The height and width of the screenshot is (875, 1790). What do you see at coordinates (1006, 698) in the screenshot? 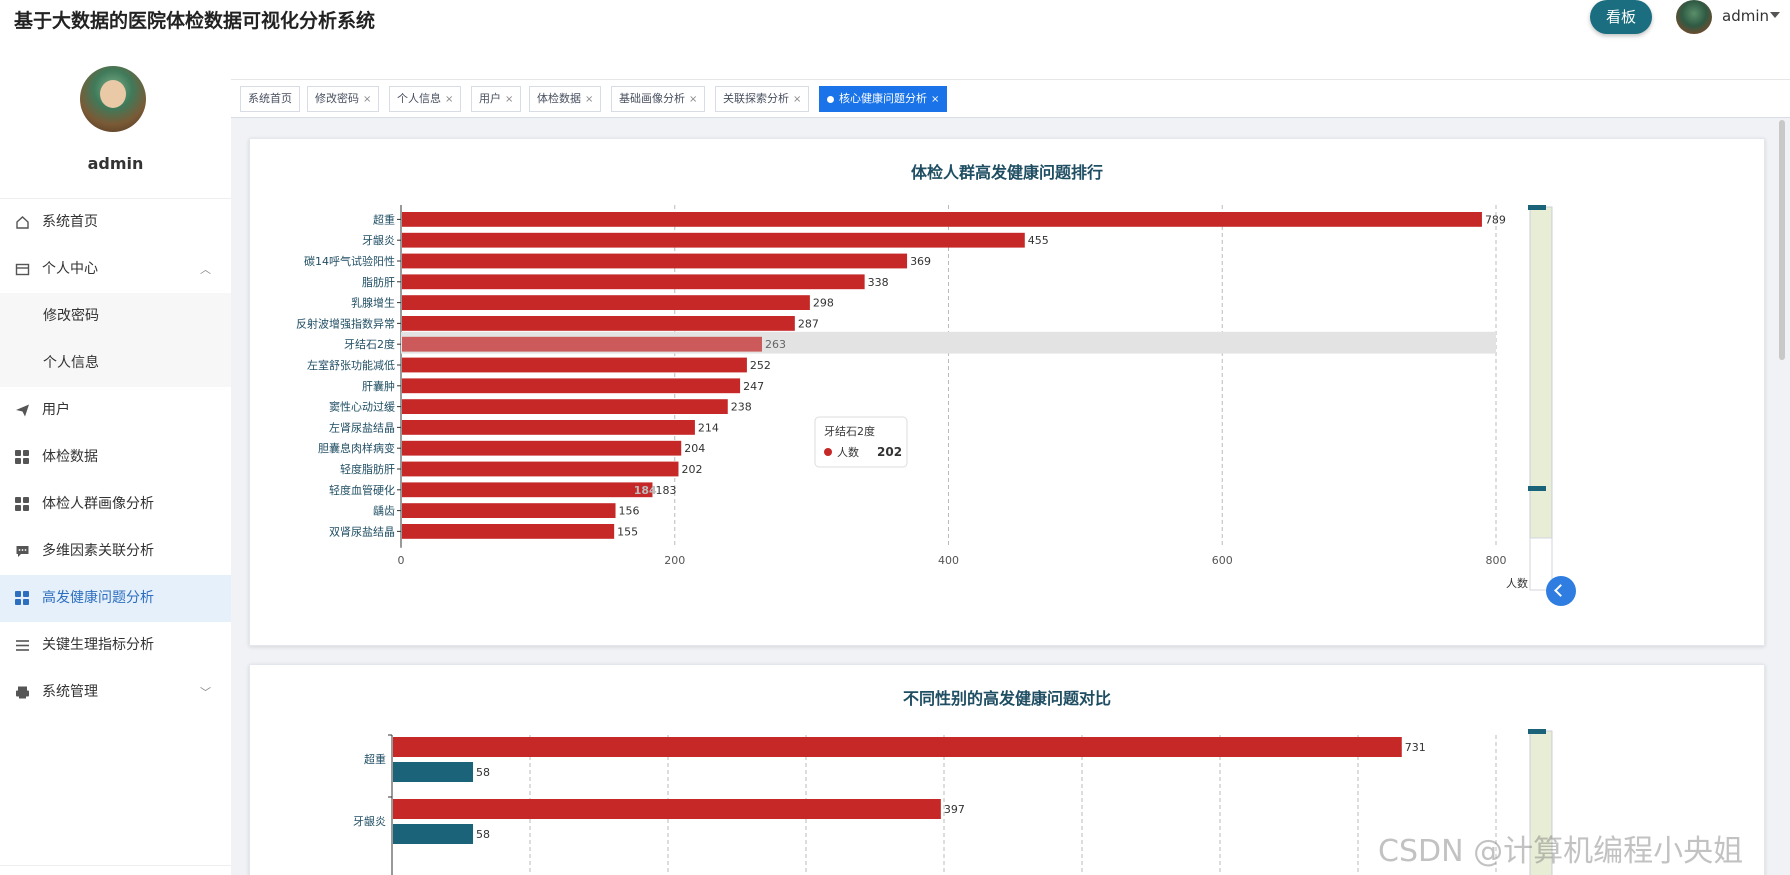
I see `chart-title: 不同性别的高发健康问题对比` at bounding box center [1006, 698].